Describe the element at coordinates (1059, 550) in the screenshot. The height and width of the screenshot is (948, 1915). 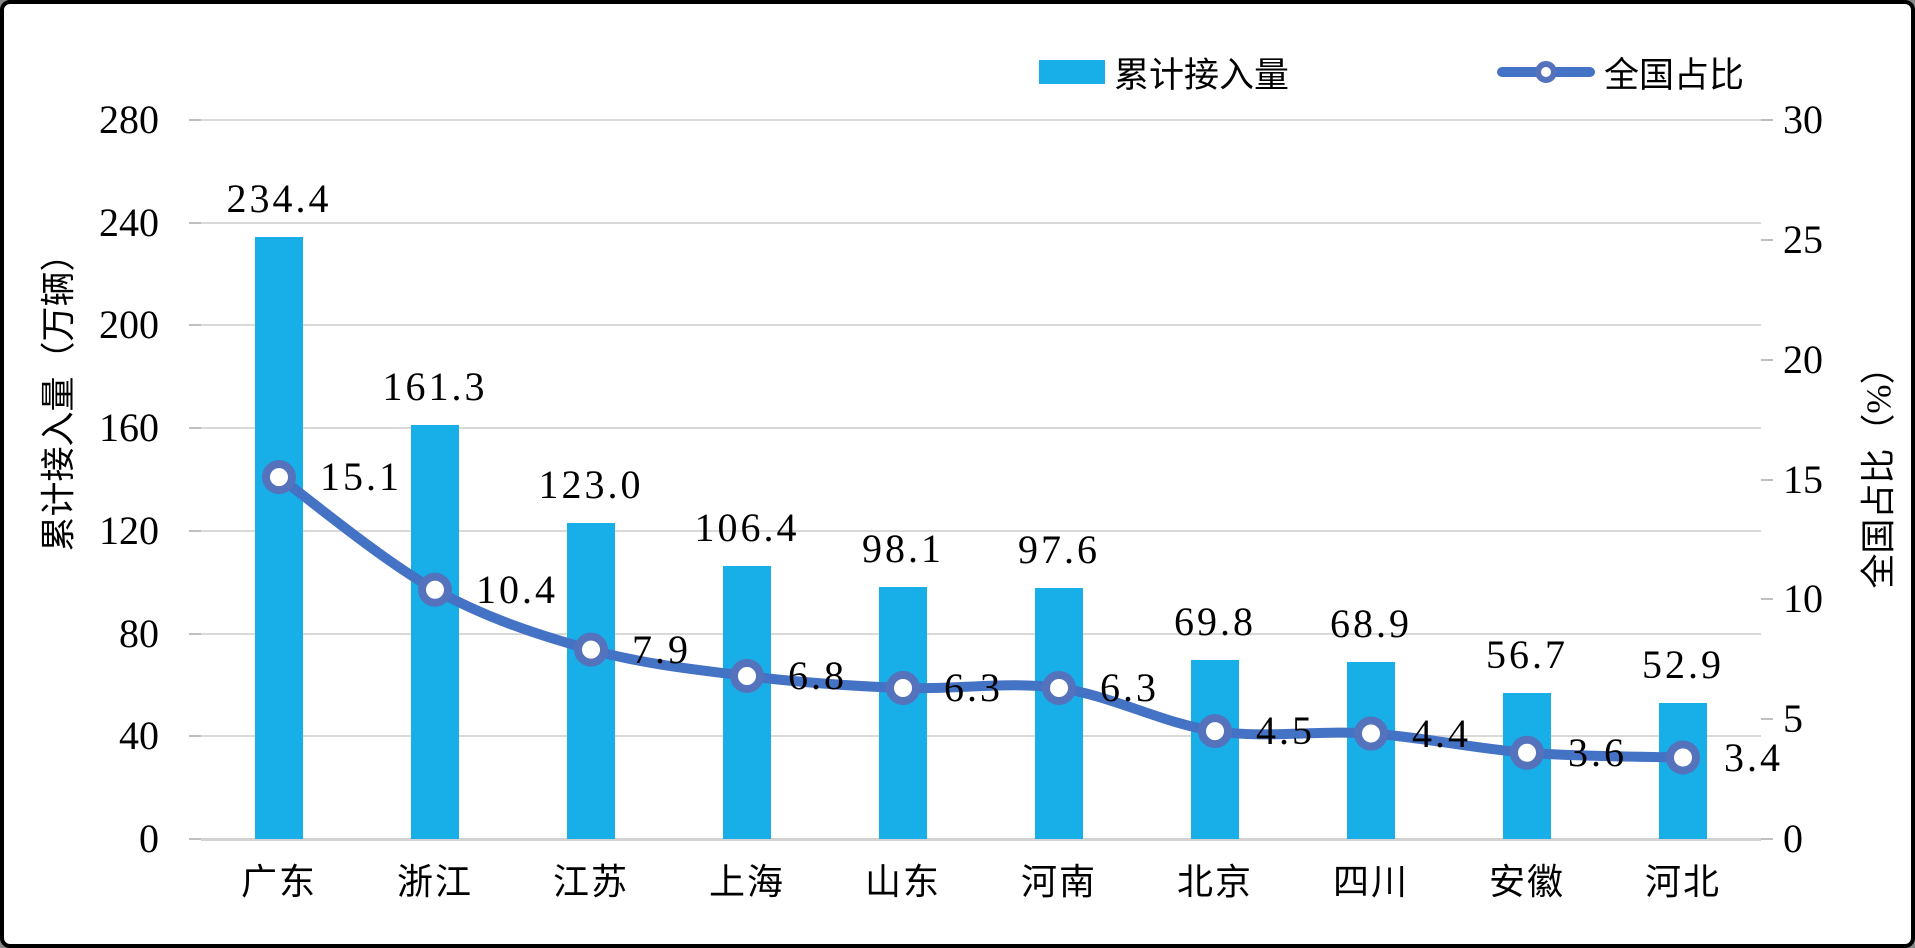
I see `bar-value-label: 97.6` at that location.